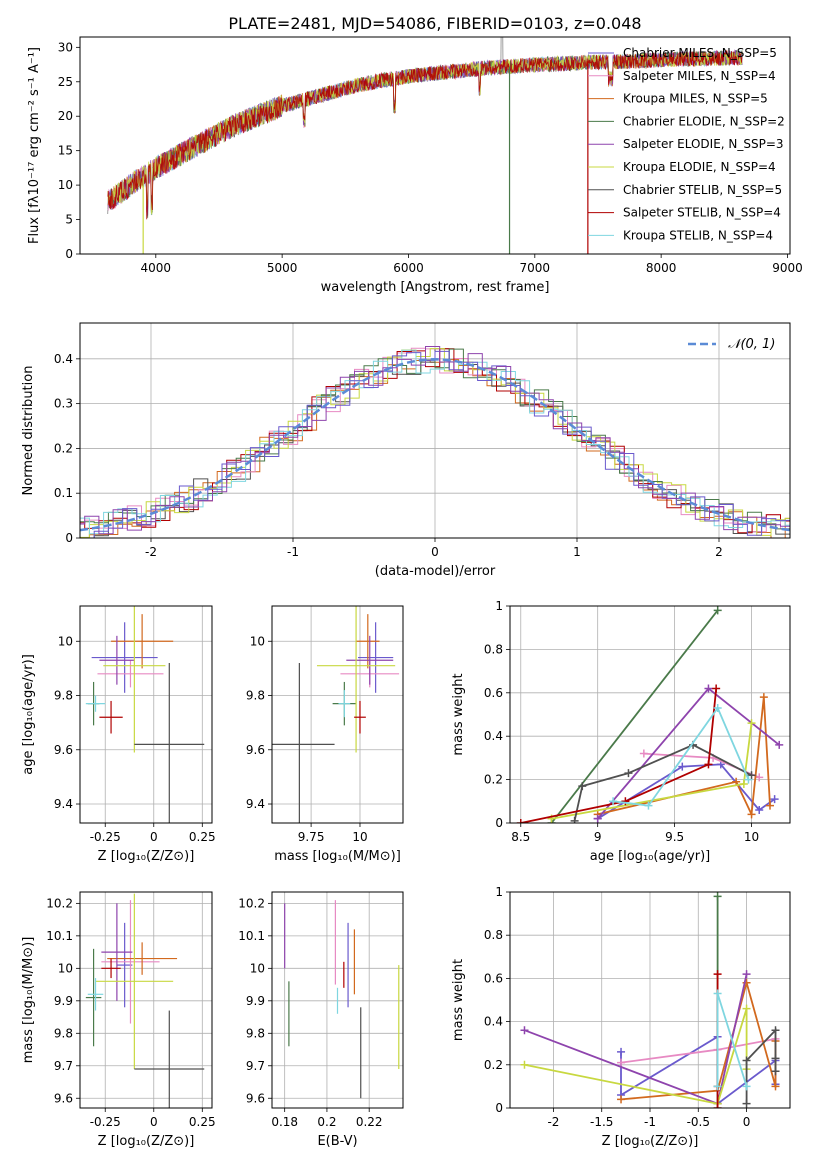 The image size is (819, 1170). What do you see at coordinates (458, 1000) in the screenshot?
I see `y-axis-label: mass weight` at bounding box center [458, 1000].